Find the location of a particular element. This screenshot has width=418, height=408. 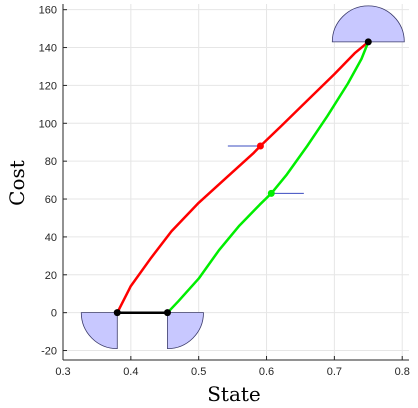

y-tick-label: 120 is located at coordinates (48, 86).